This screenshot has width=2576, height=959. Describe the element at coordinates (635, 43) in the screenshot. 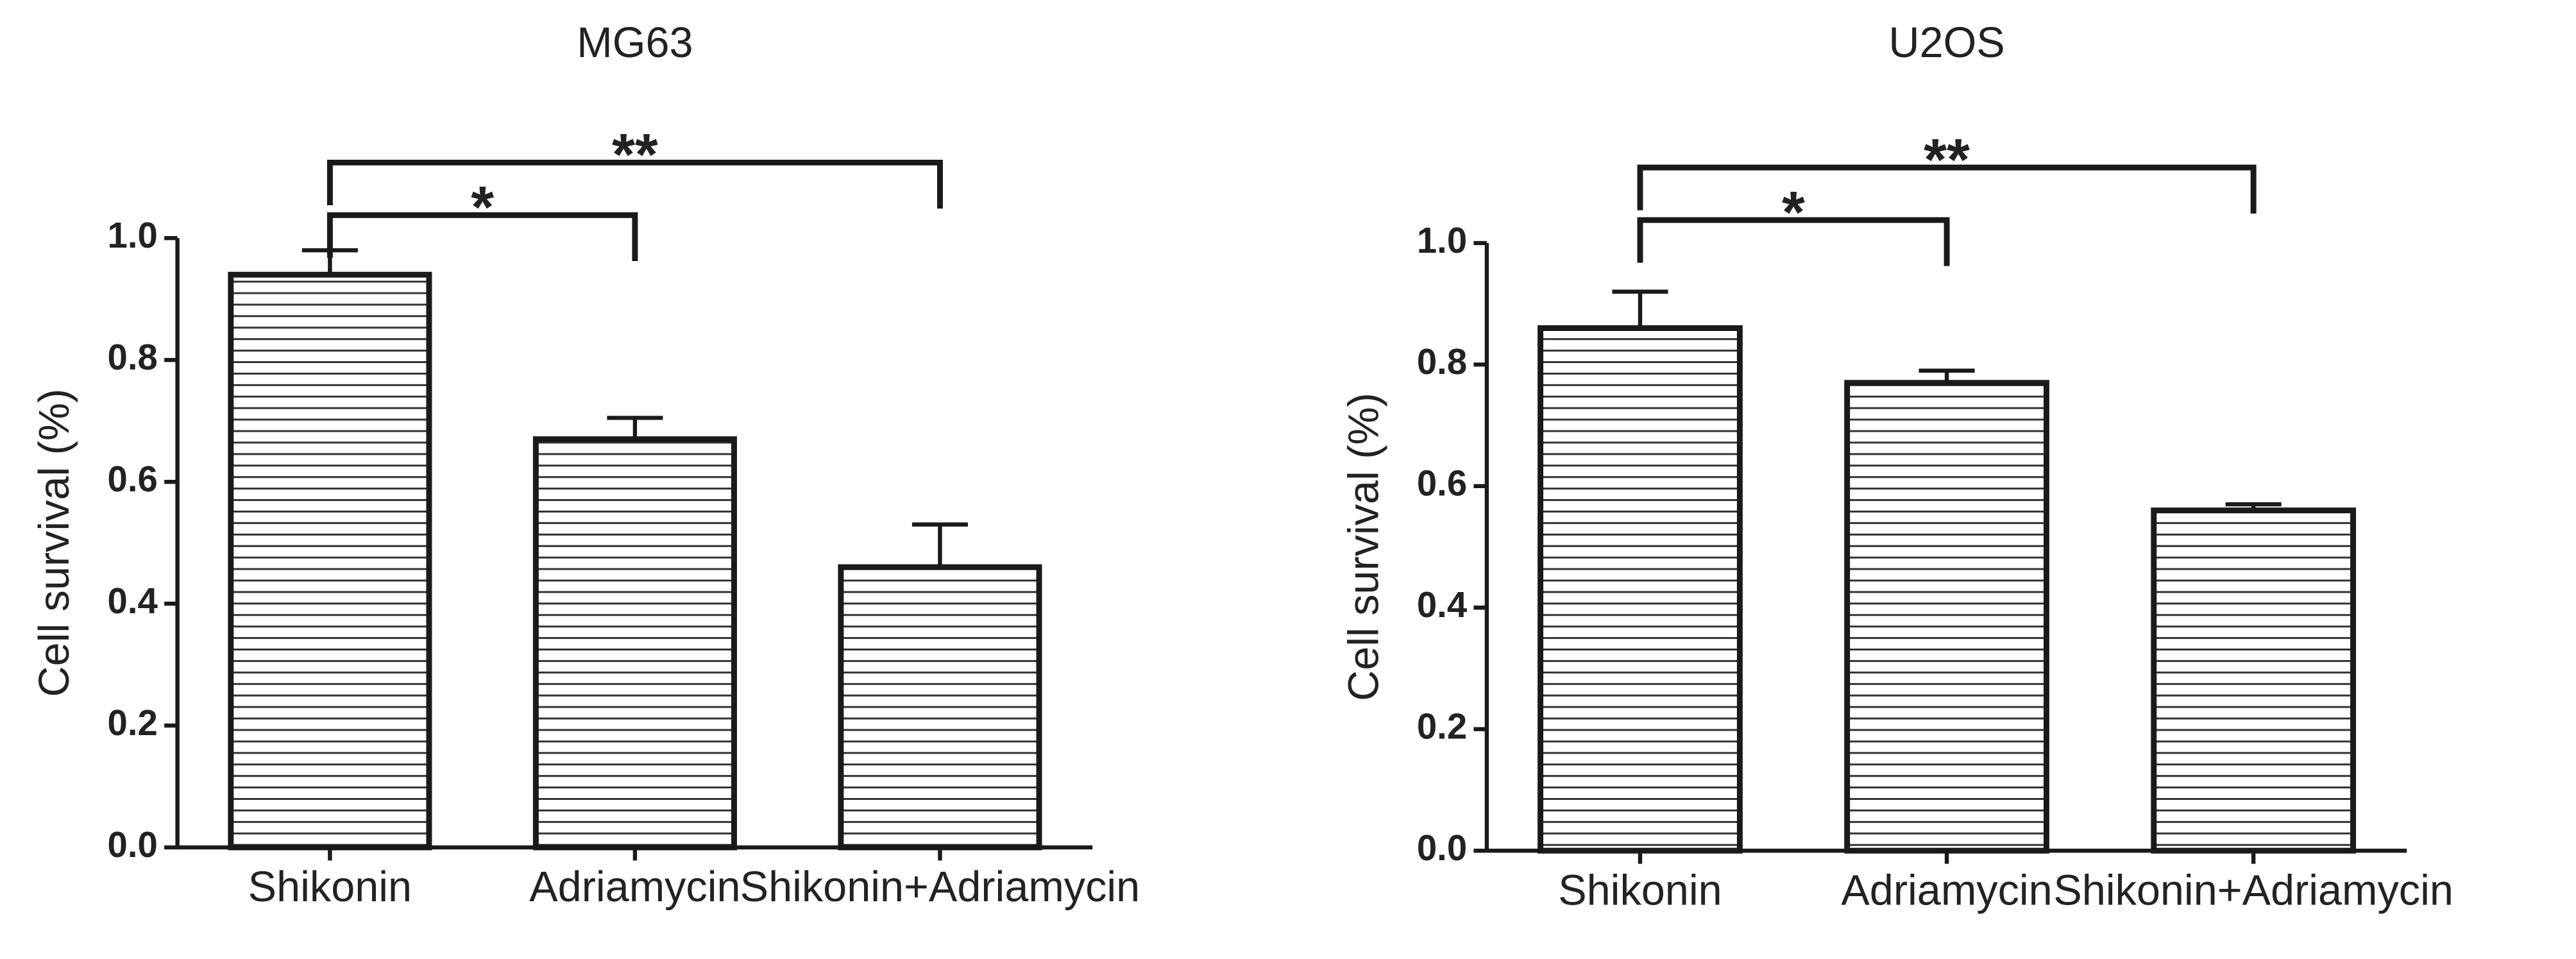

I see `chart-title: MG63` at that location.